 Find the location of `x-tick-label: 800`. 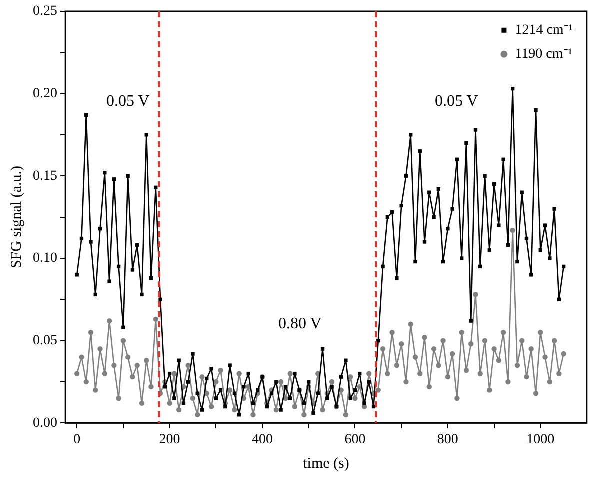

x-tick-label: 800 is located at coordinates (447, 440).